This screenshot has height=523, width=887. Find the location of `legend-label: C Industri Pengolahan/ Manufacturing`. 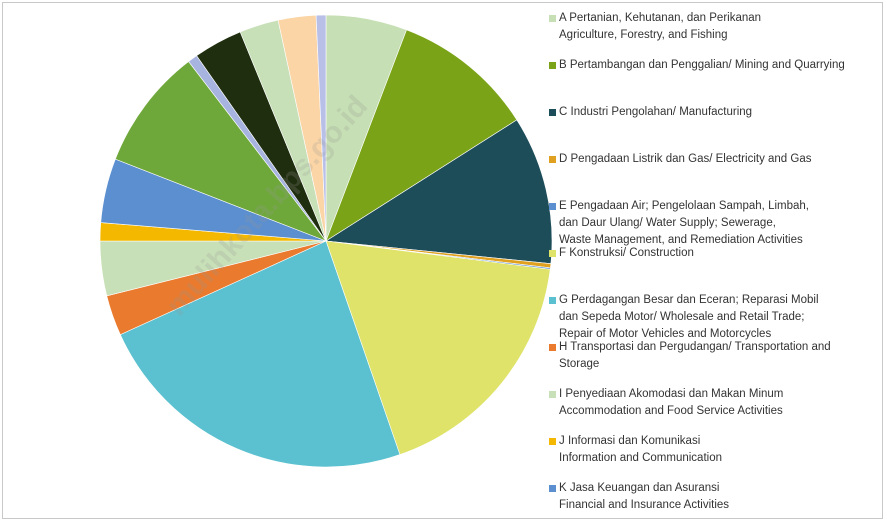

legend-label: C Industri Pengolahan/ Manufacturing is located at coordinates (656, 112).